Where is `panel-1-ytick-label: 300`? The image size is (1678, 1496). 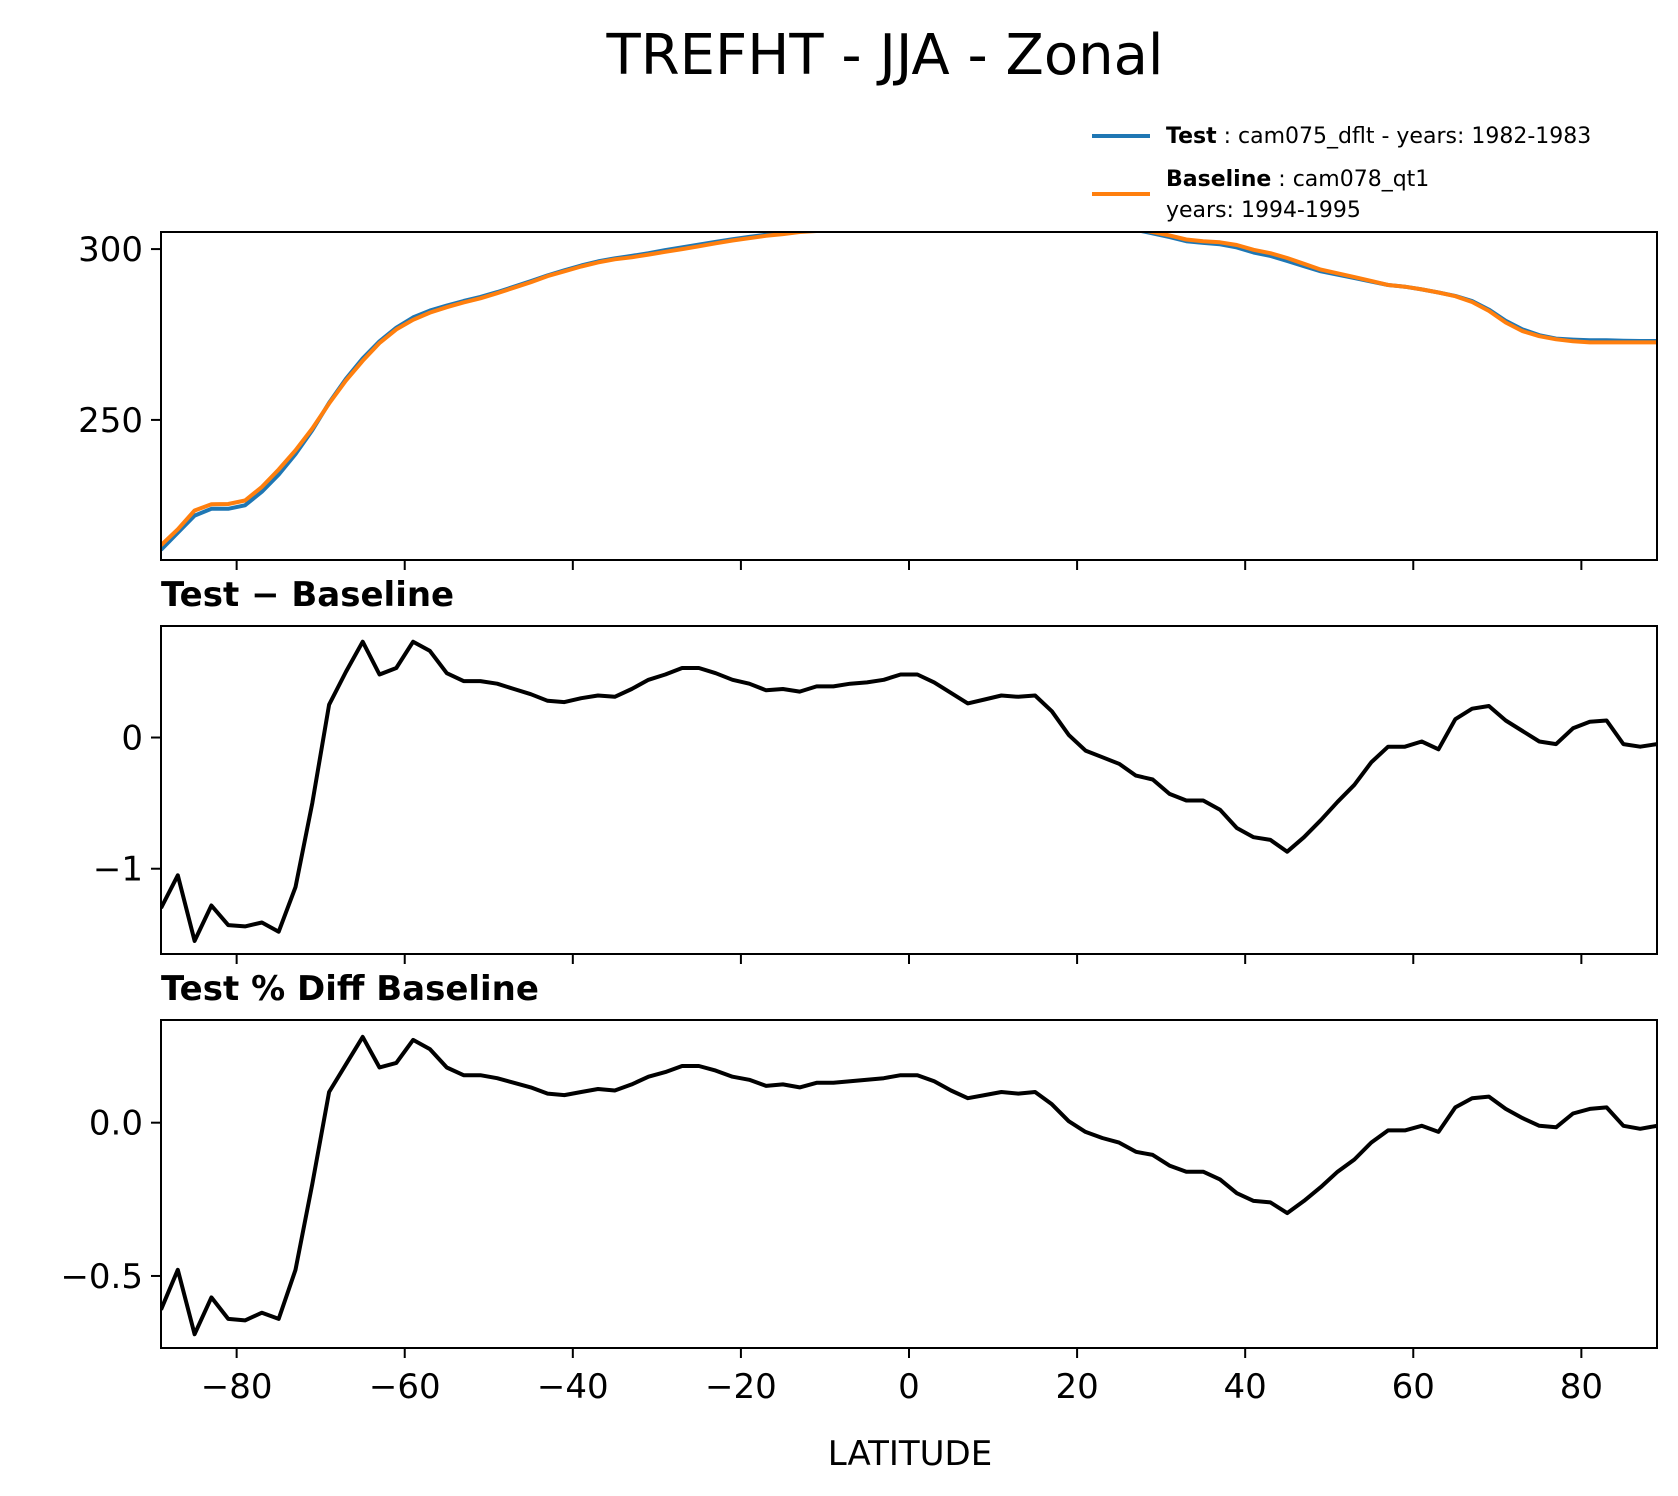 panel-1-ytick-label: 300 is located at coordinates (110, 250).